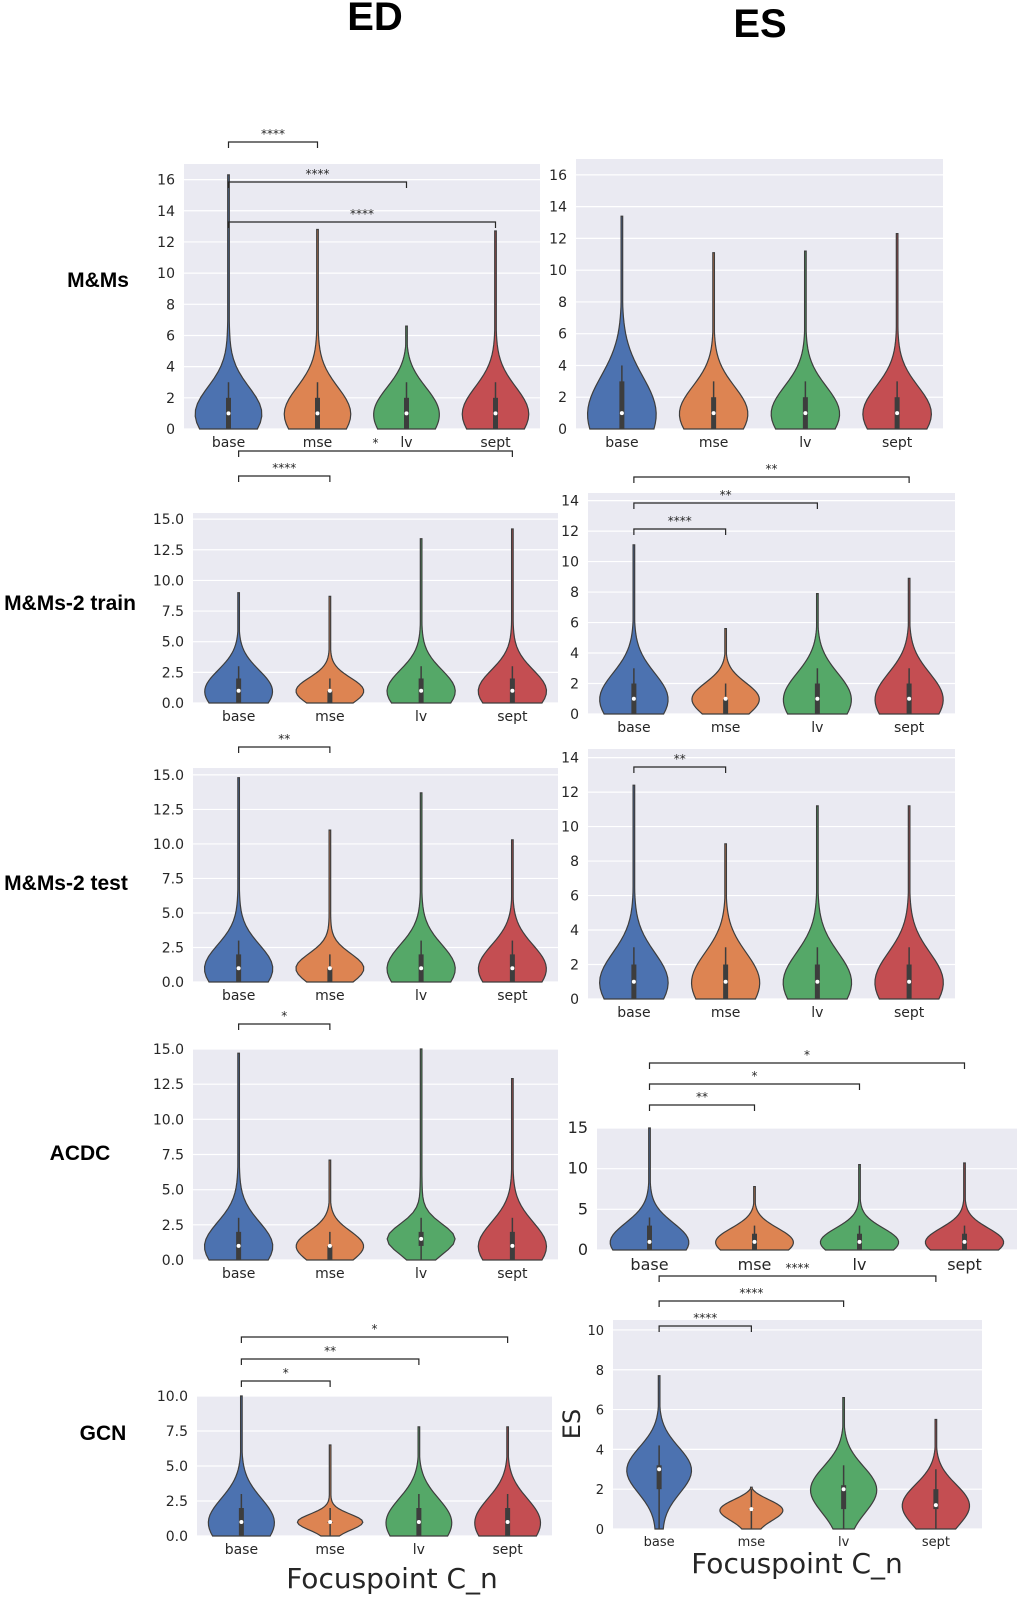 Image resolution: width=1022 pixels, height=1602 pixels. Describe the element at coordinates (168, 1050) in the screenshot. I see `y-tick-label: 15.0` at that location.